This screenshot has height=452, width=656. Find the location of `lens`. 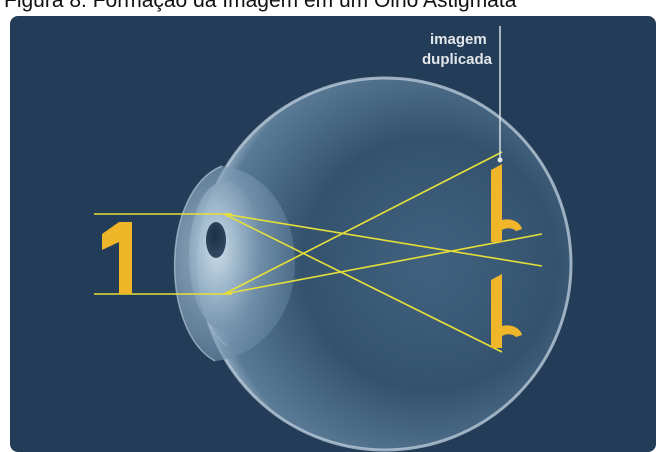

lens is located at coordinates (225, 256).